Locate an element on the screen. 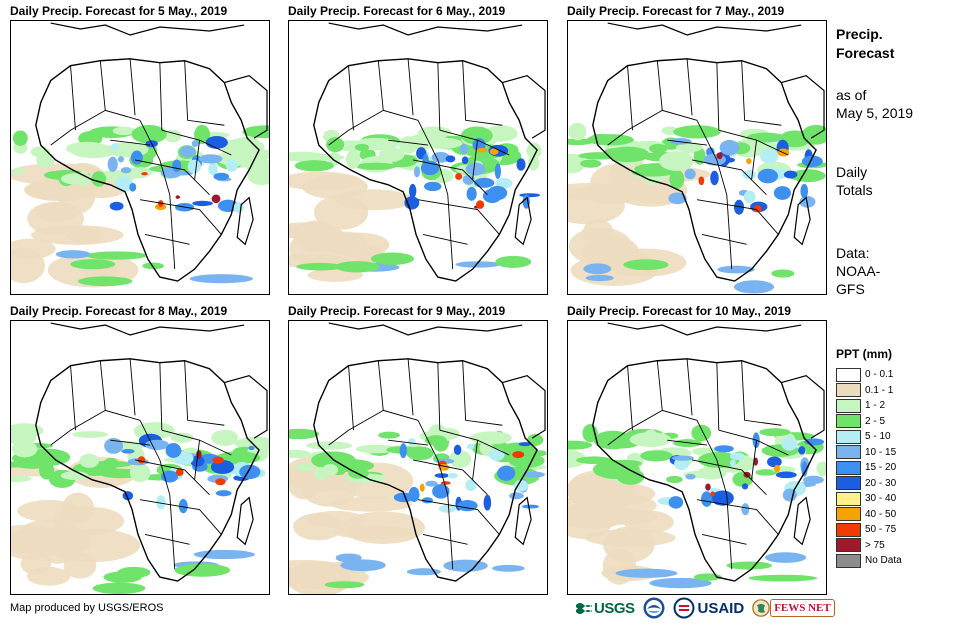 Image resolution: width=967 pixels, height=626 pixels. panel-title-5: Daily Precip. Forecast for 9 May., 2019 is located at coordinates (397, 311).